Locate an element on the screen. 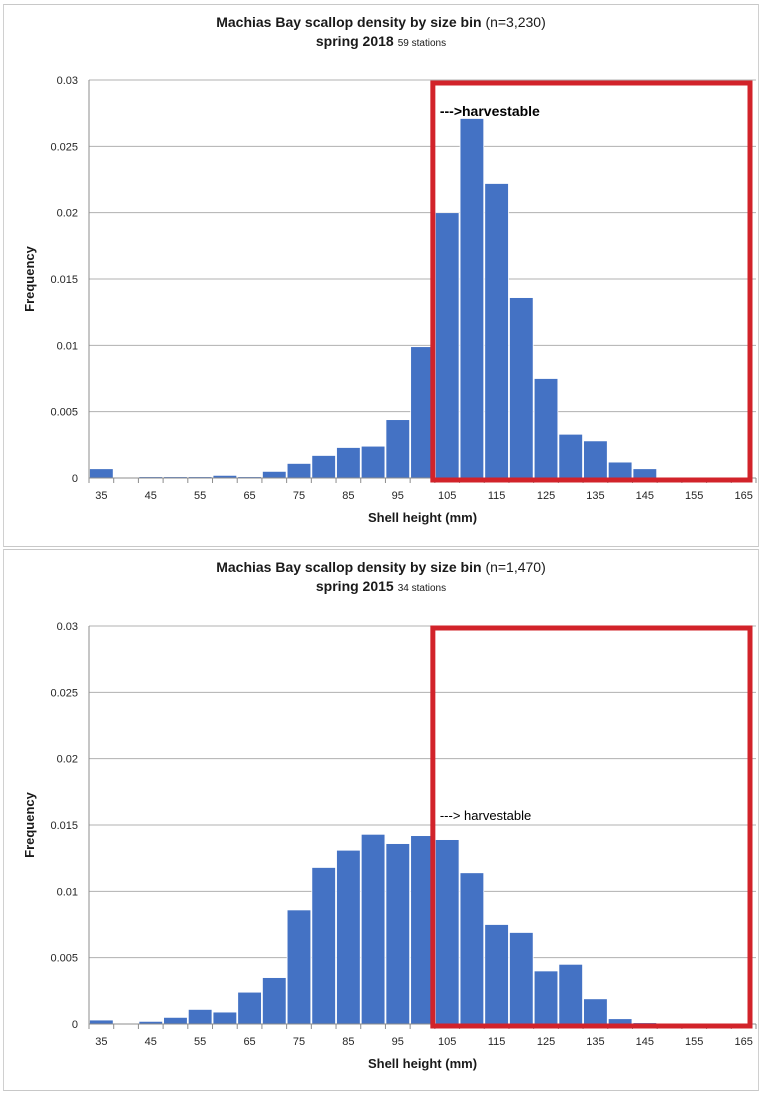 Image resolution: width=764 pixels, height=1093 pixels. harvestable-annotation: ---> harvestable is located at coordinates (485, 815).